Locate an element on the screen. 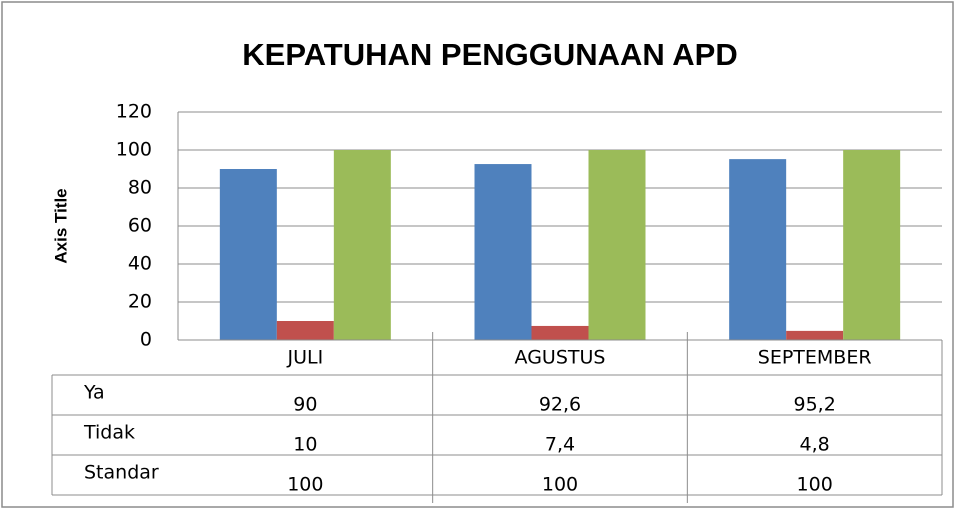 The height and width of the screenshot is (510, 956). x-tick-label: JULI is located at coordinates (304, 358).